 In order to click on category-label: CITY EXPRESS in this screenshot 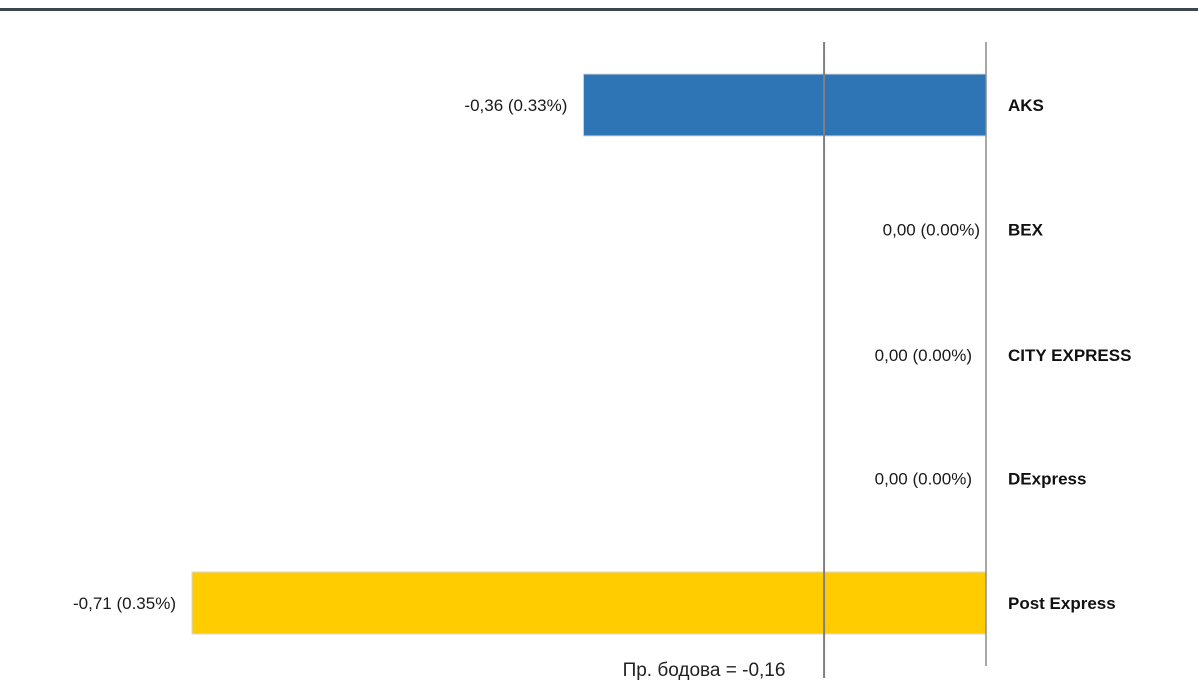, I will do `click(1069, 355)`.